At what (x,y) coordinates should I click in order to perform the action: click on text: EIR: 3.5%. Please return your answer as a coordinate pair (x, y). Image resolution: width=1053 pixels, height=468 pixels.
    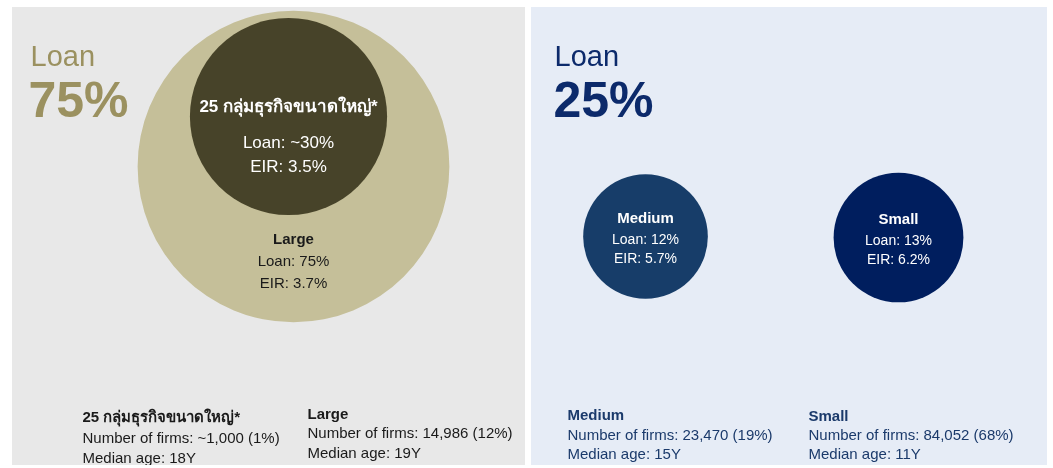
    Looking at the image, I should click on (288, 166).